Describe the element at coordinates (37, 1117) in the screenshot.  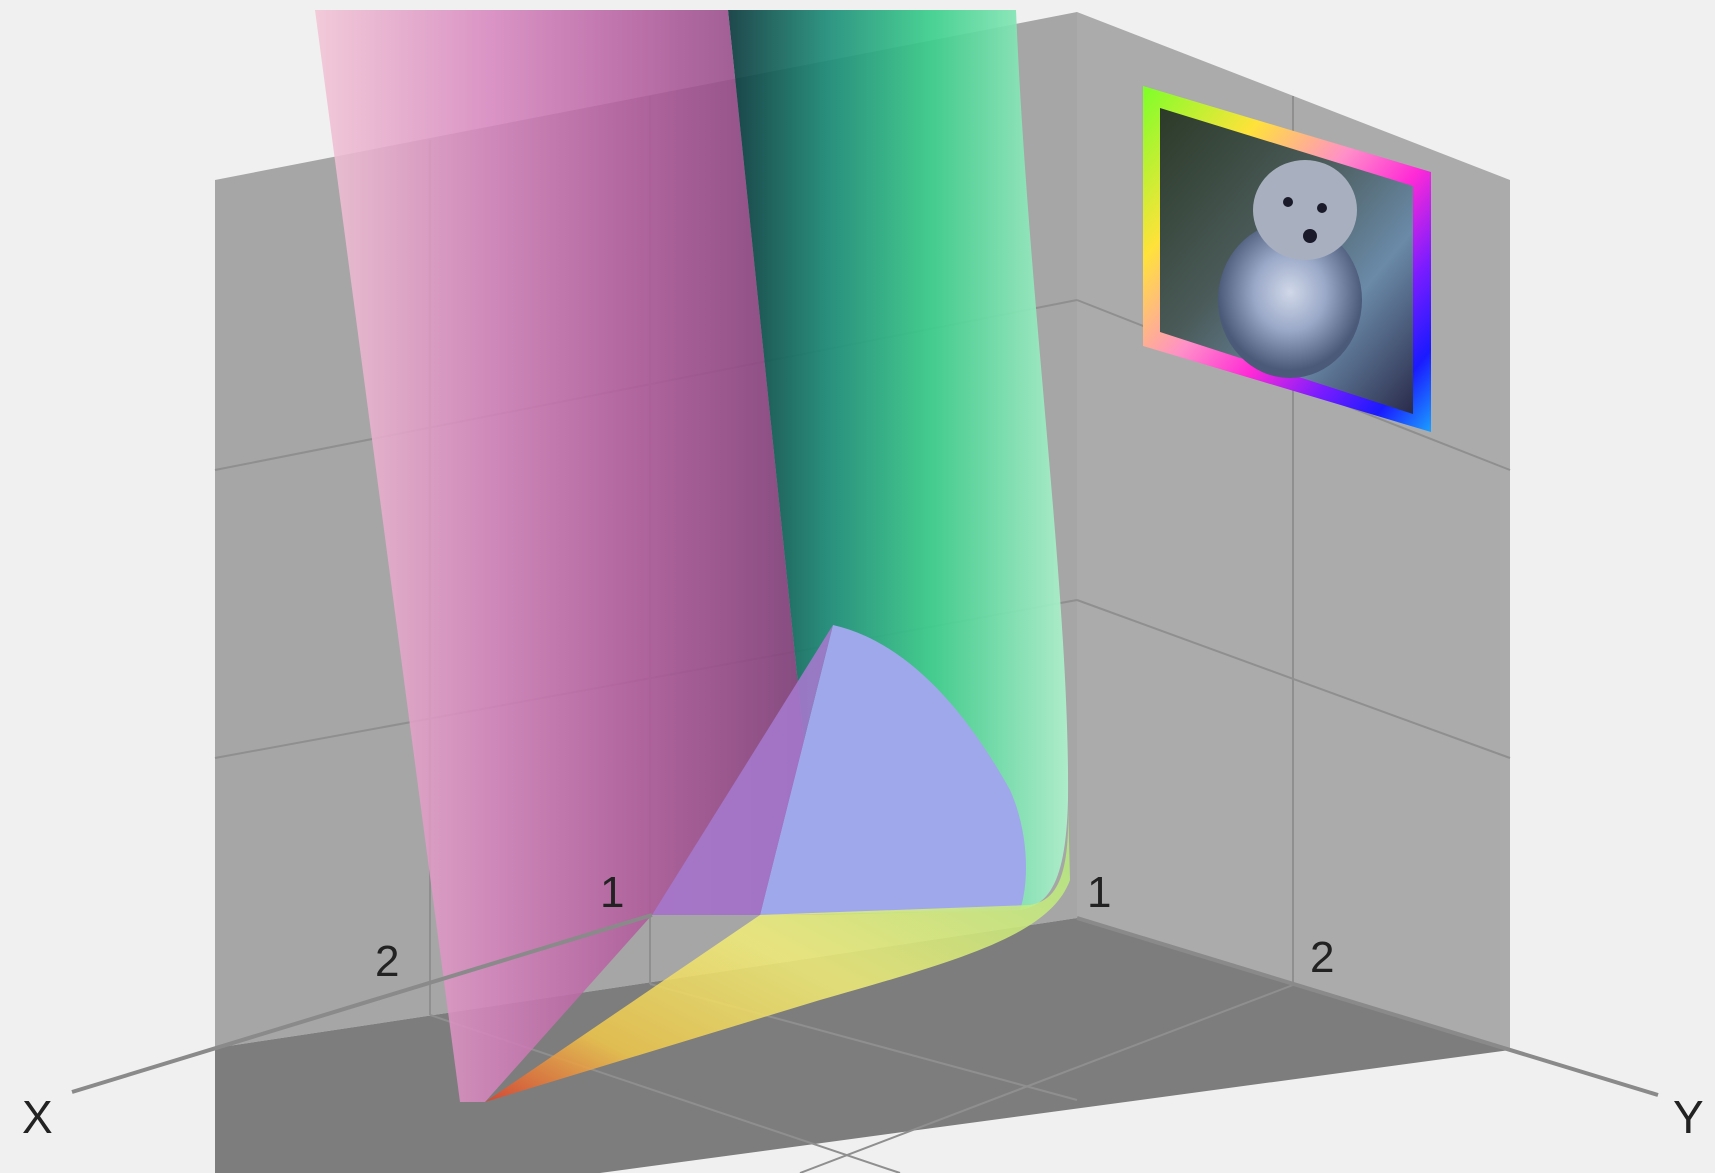
I see `x-axis-label: X` at that location.